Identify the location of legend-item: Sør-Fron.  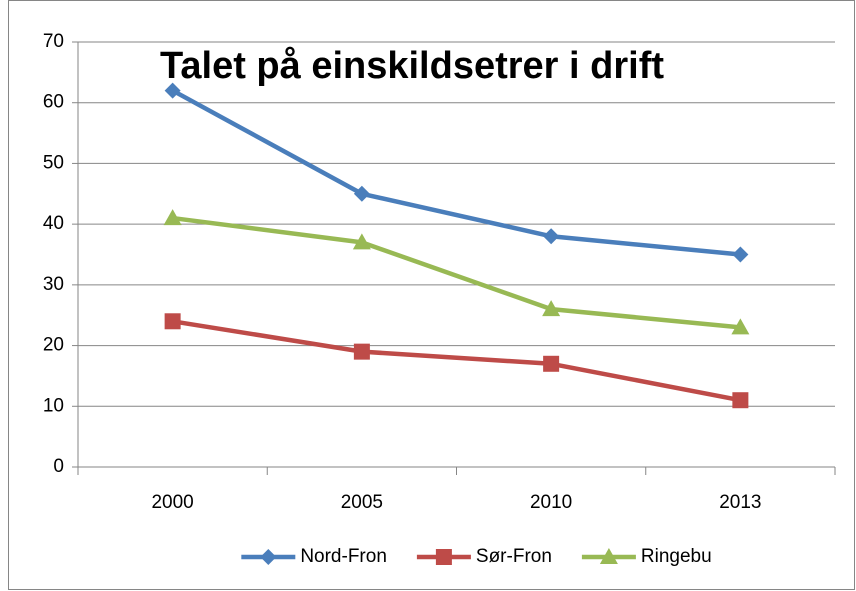
(484, 556).